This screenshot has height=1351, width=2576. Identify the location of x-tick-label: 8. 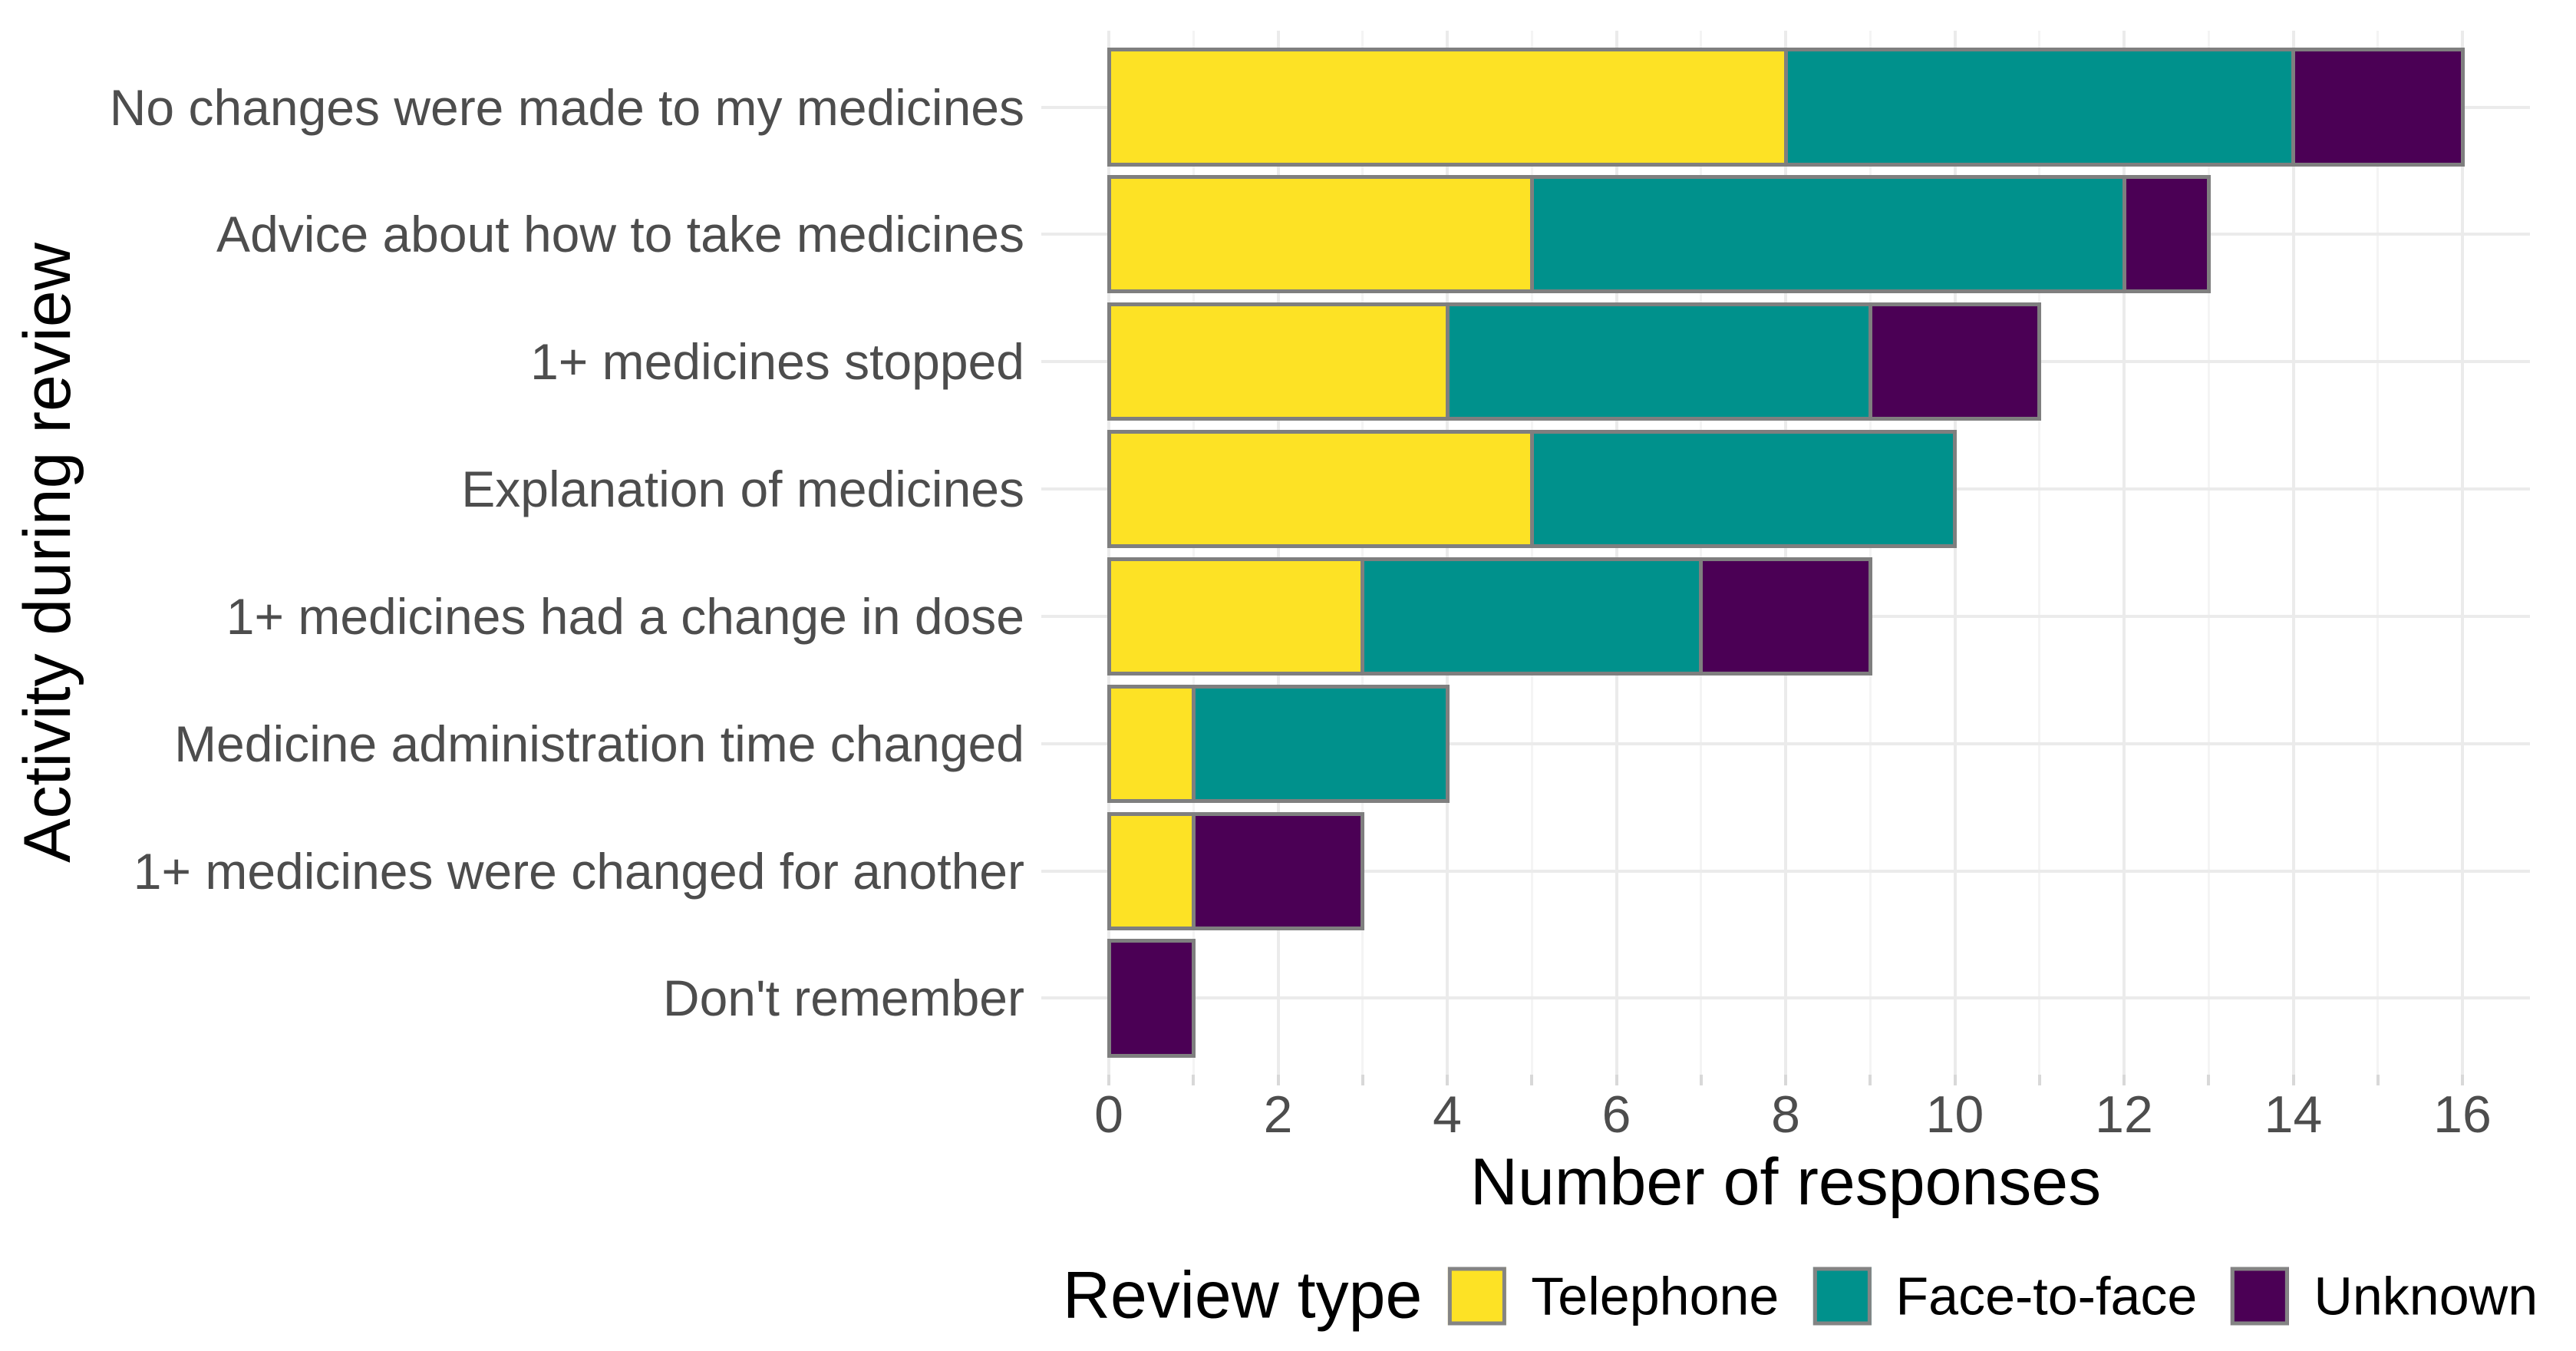
(1785, 1114).